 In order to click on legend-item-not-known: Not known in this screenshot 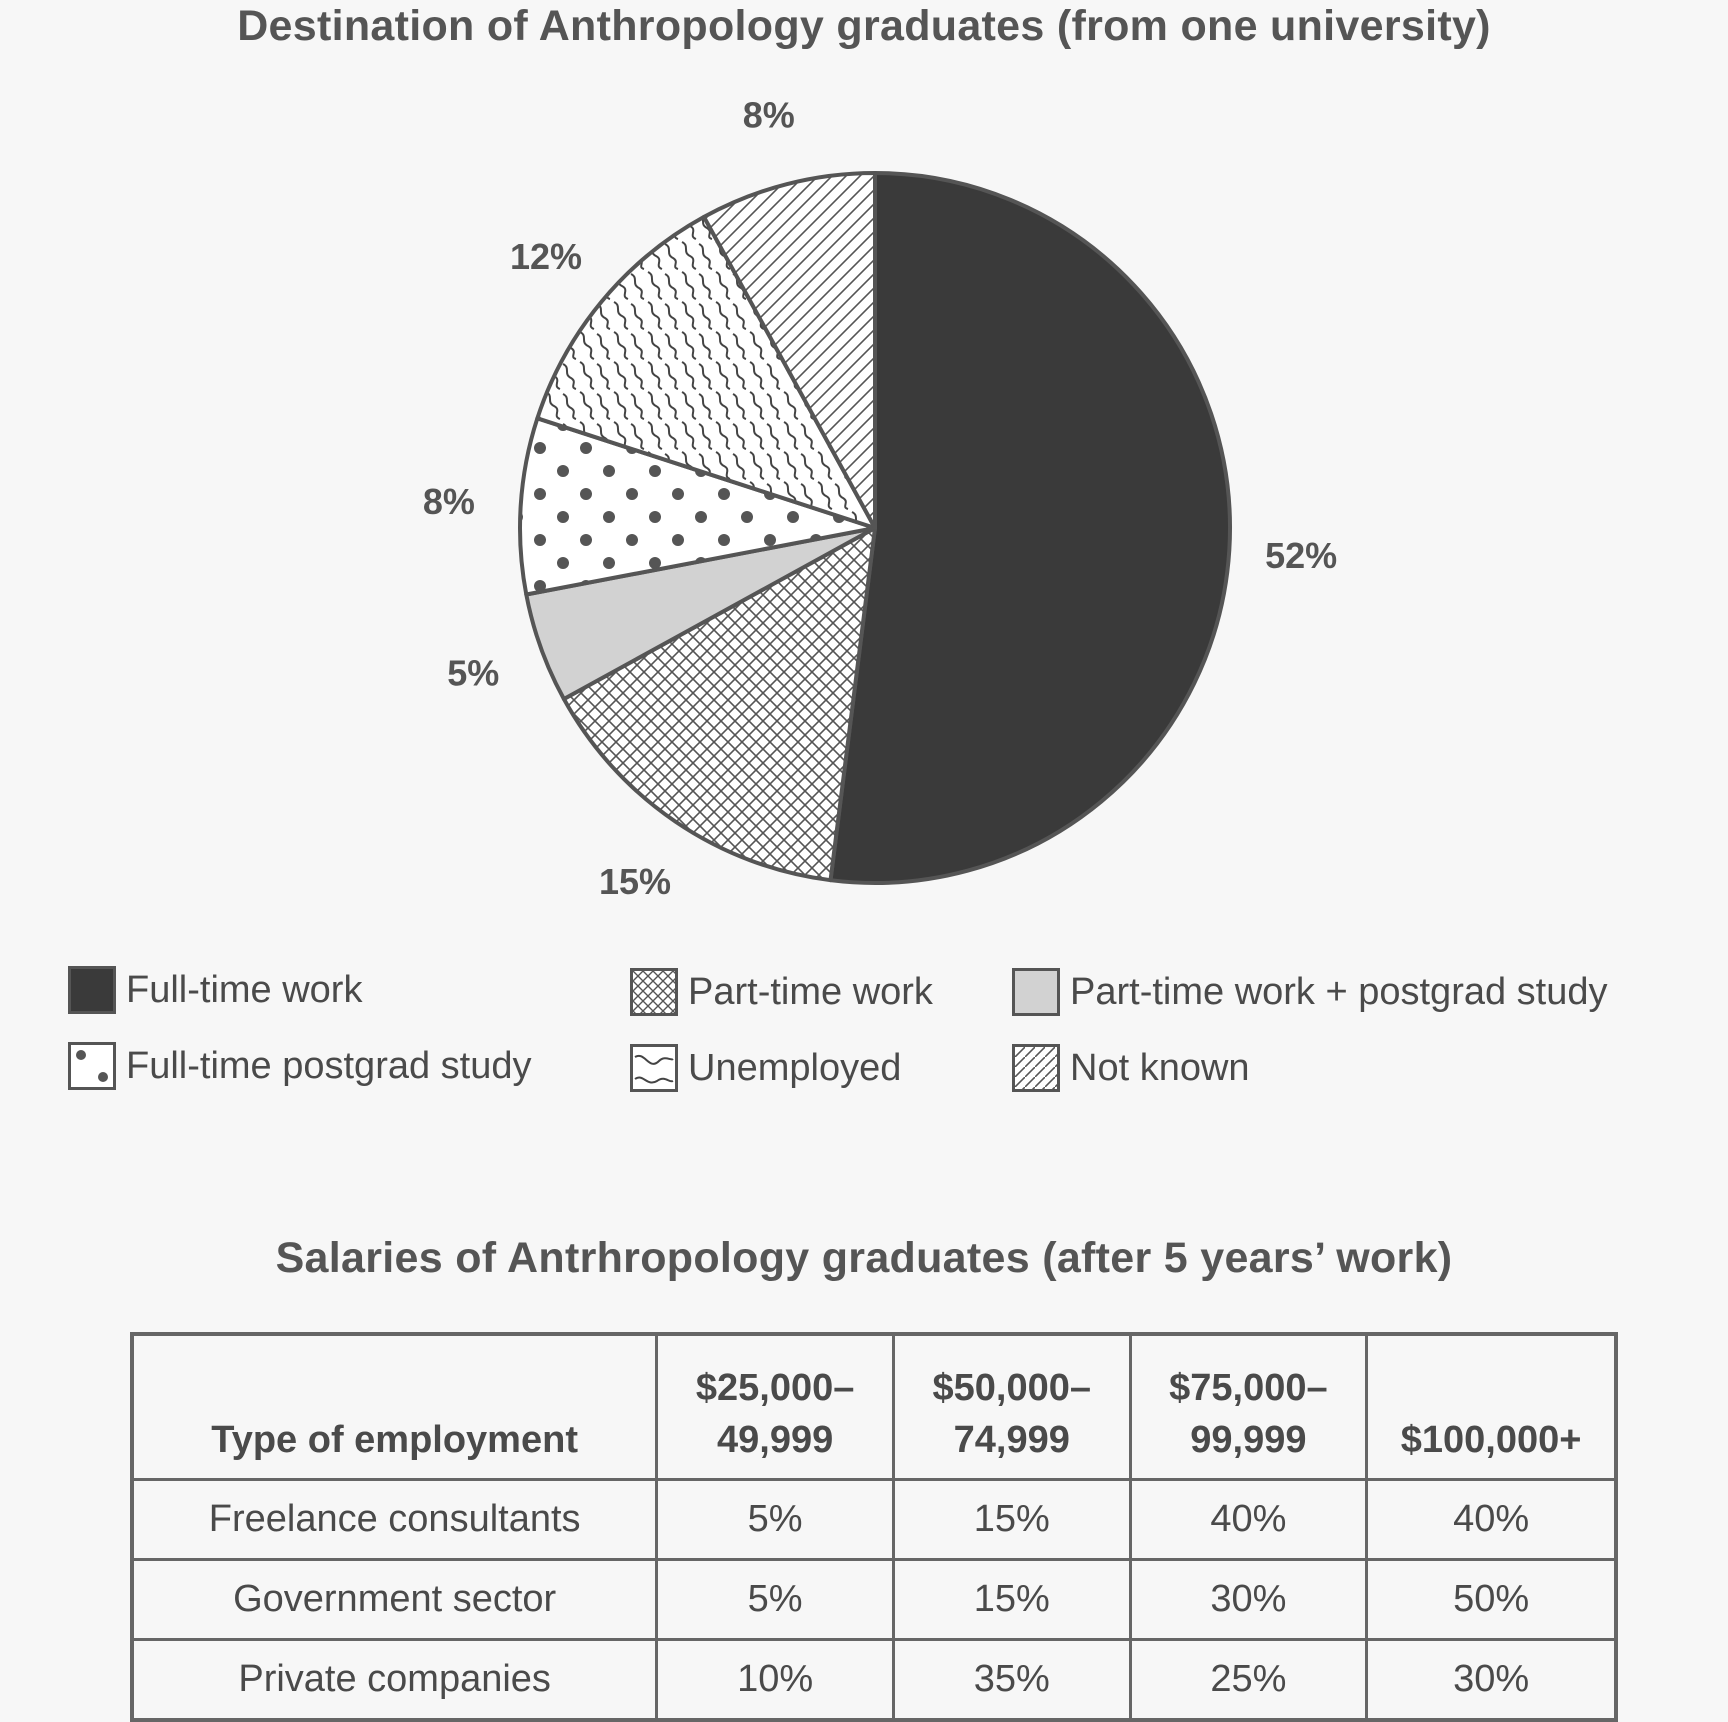, I will do `click(1131, 1068)`.